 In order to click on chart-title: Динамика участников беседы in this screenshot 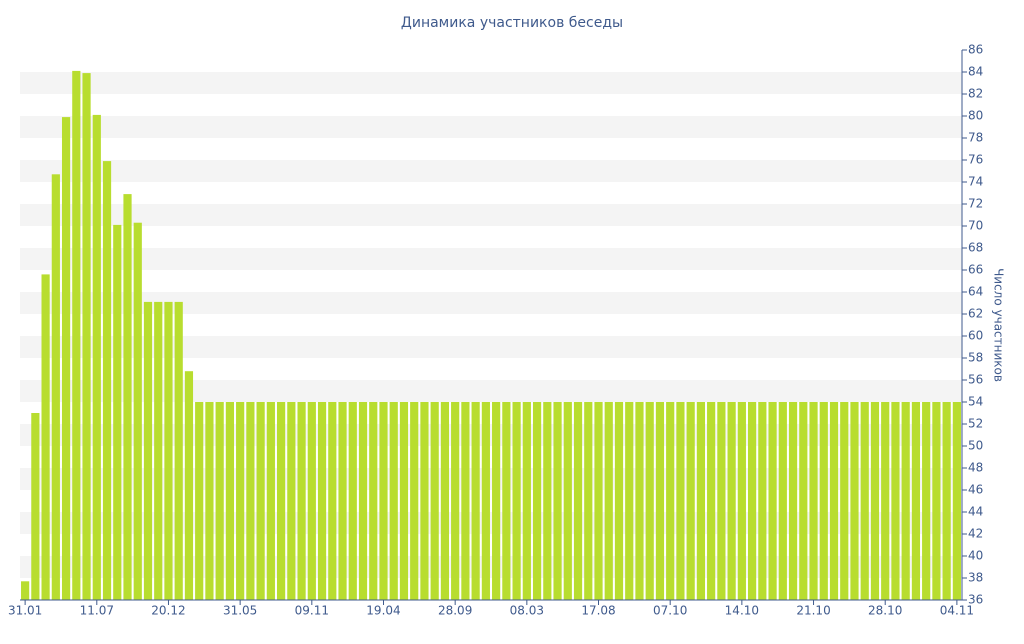, I will do `click(512, 23)`.